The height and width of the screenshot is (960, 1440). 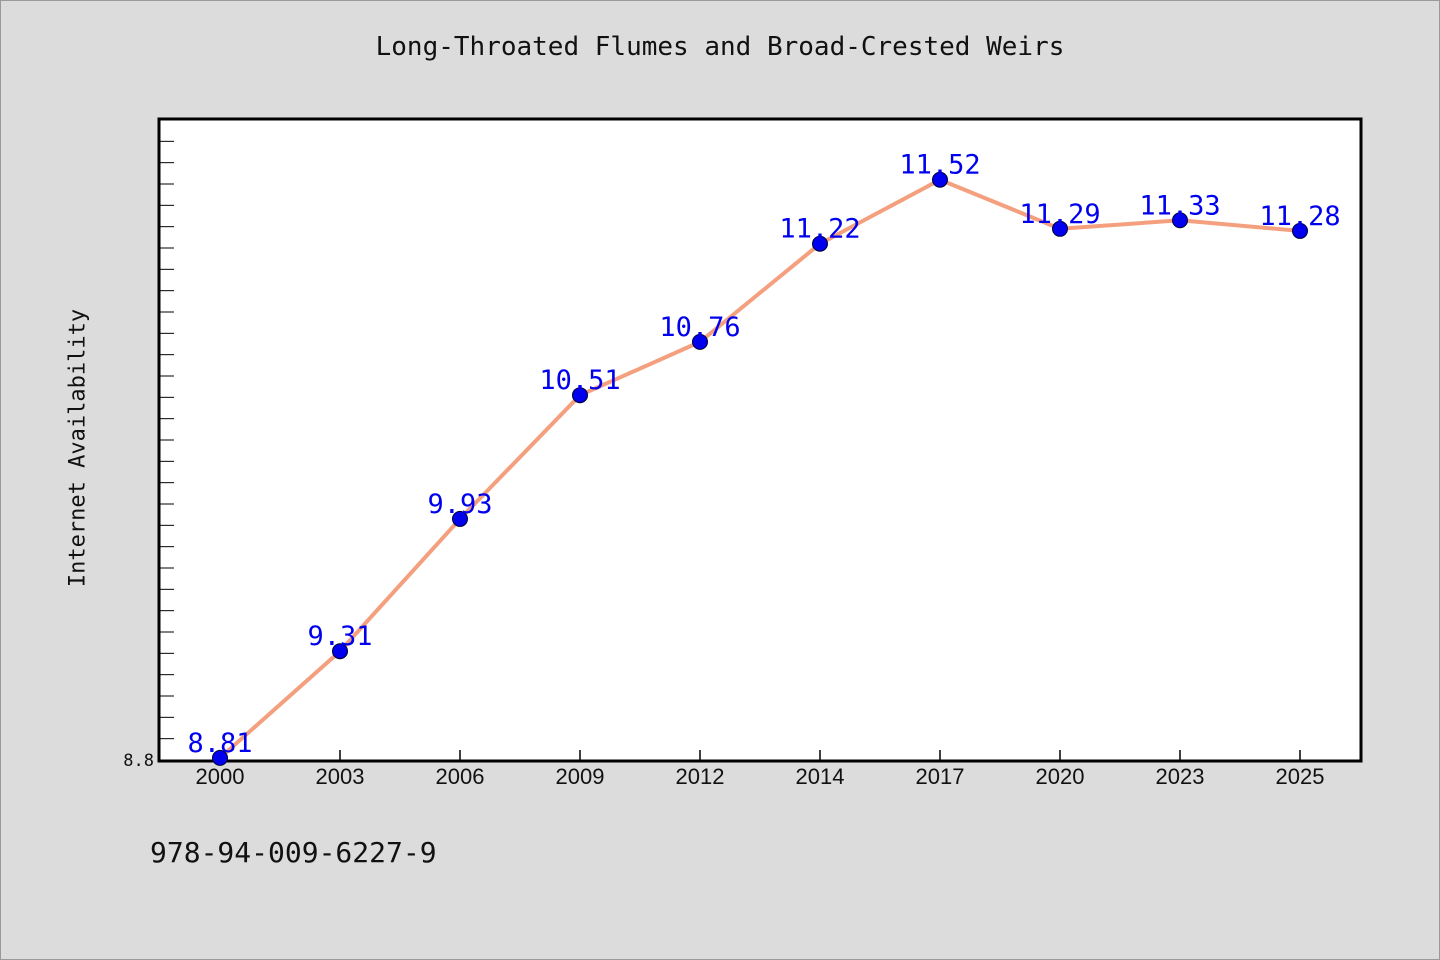 I want to click on x-tick-label: 2012, so click(x=700, y=776).